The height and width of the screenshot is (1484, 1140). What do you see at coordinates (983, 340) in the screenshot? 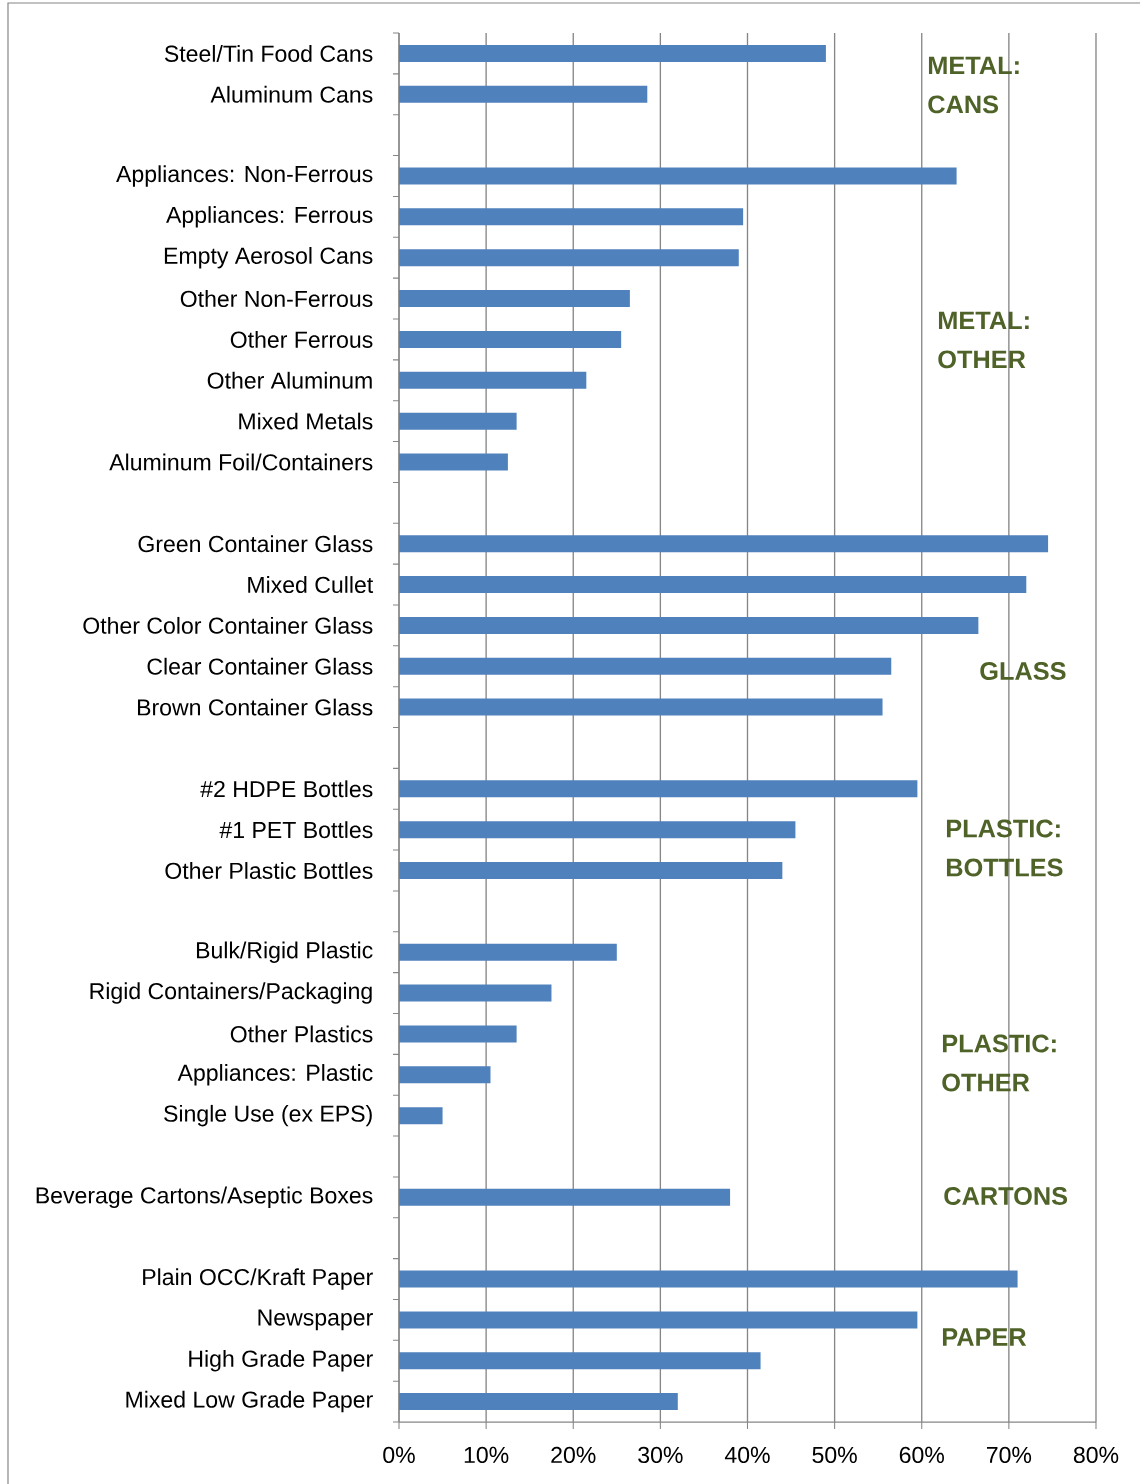
I see `annotation: METAL: OTHER` at bounding box center [983, 340].